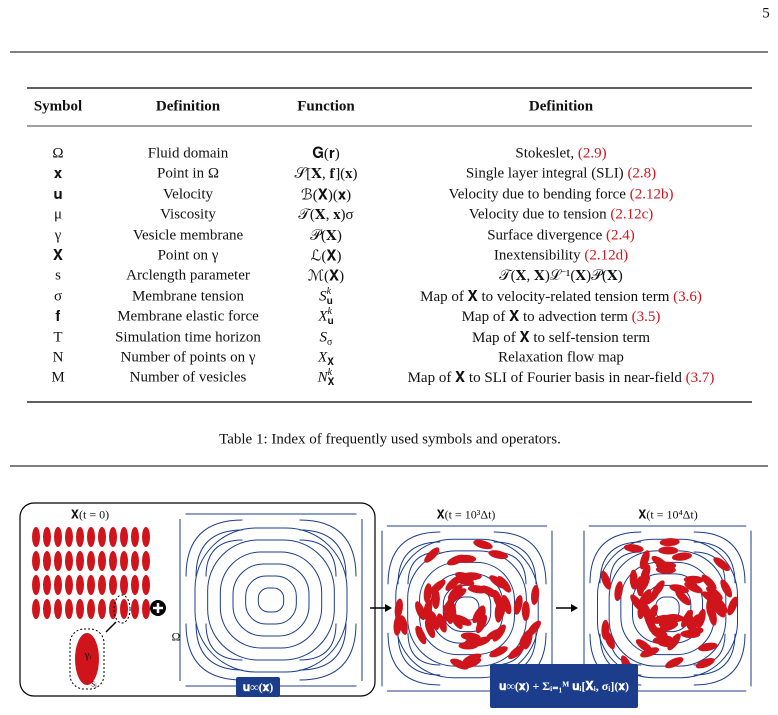 This screenshot has width=778, height=715. I want to click on description: 𝒯(𝐗, 𝐗)ℒ⁻¹(𝐗)𝒫(𝐗), so click(561, 276).